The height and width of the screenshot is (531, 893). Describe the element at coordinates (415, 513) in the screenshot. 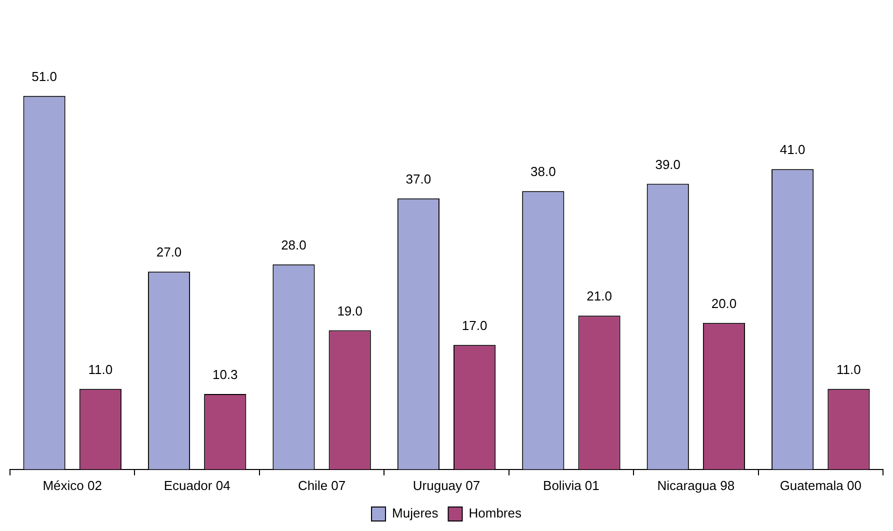

I see `legend-label: Mujeres` at that location.